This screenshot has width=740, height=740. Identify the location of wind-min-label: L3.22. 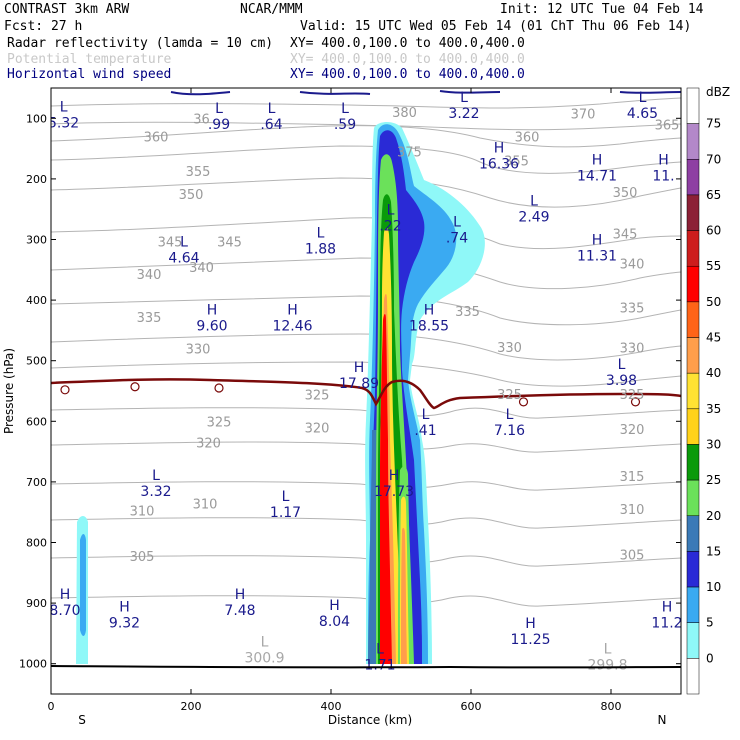
(463, 106).